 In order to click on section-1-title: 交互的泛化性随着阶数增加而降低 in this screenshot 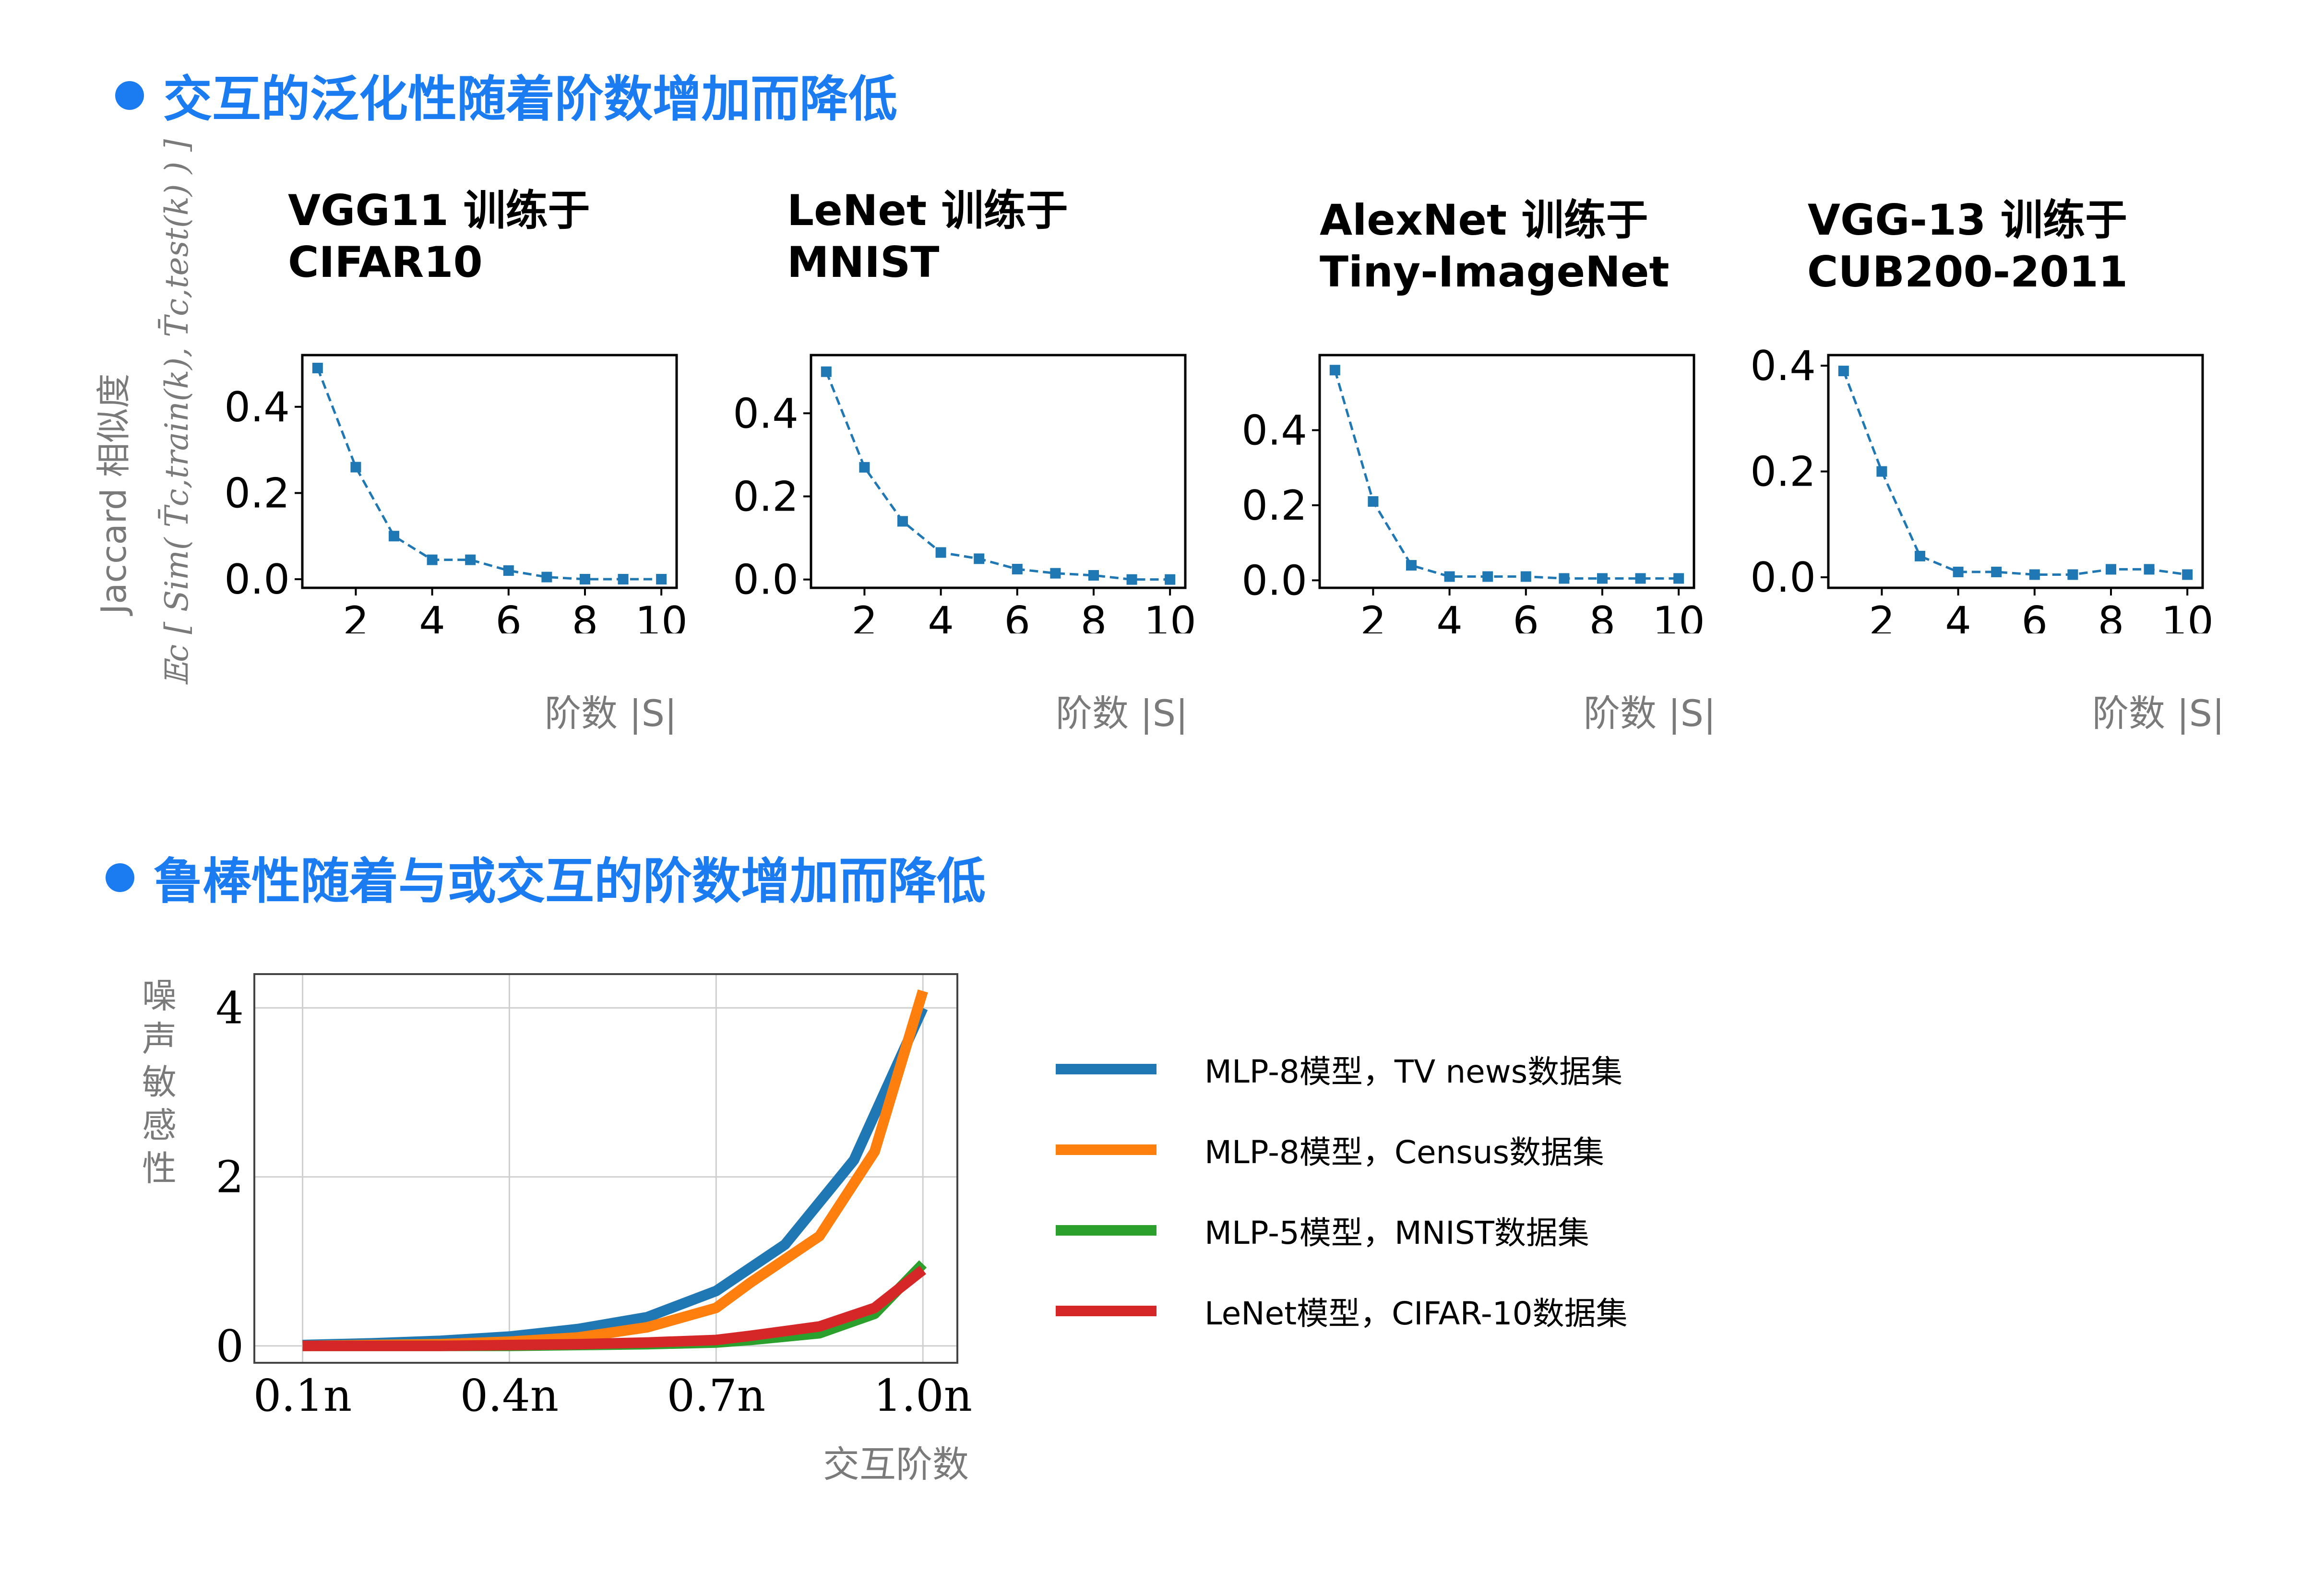, I will do `click(506, 95)`.